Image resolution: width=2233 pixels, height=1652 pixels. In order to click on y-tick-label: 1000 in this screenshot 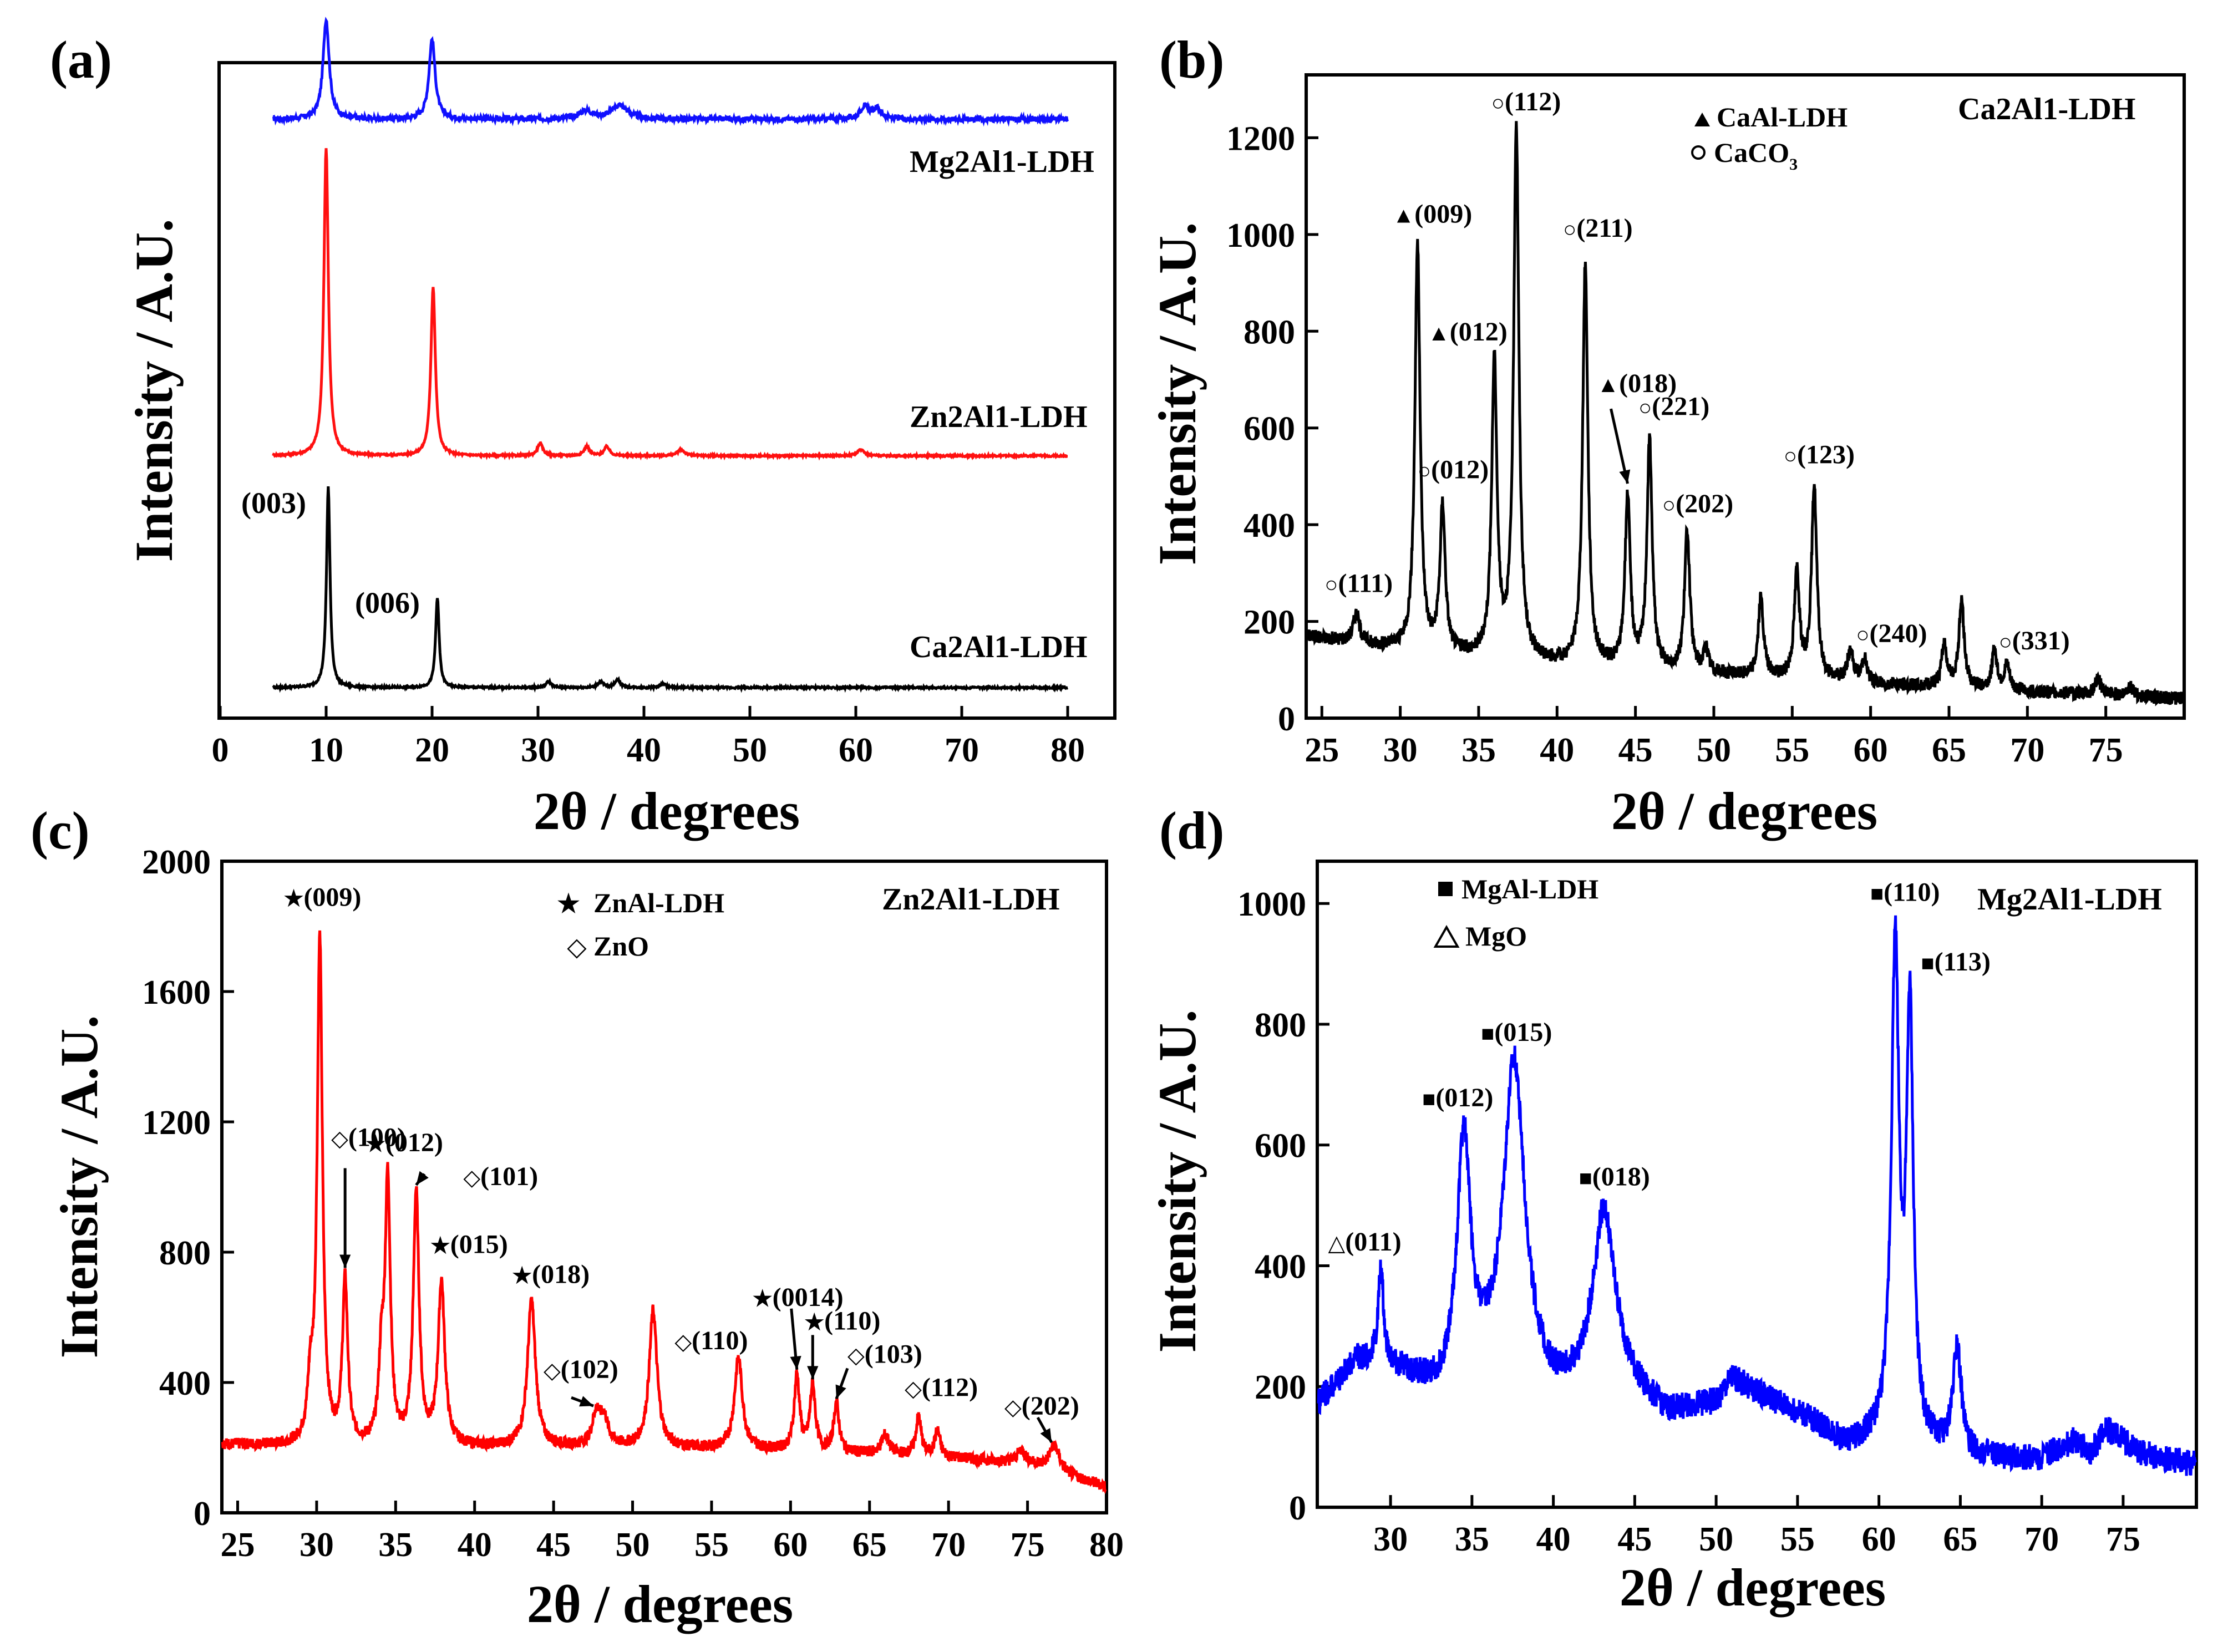, I will do `click(1271, 904)`.